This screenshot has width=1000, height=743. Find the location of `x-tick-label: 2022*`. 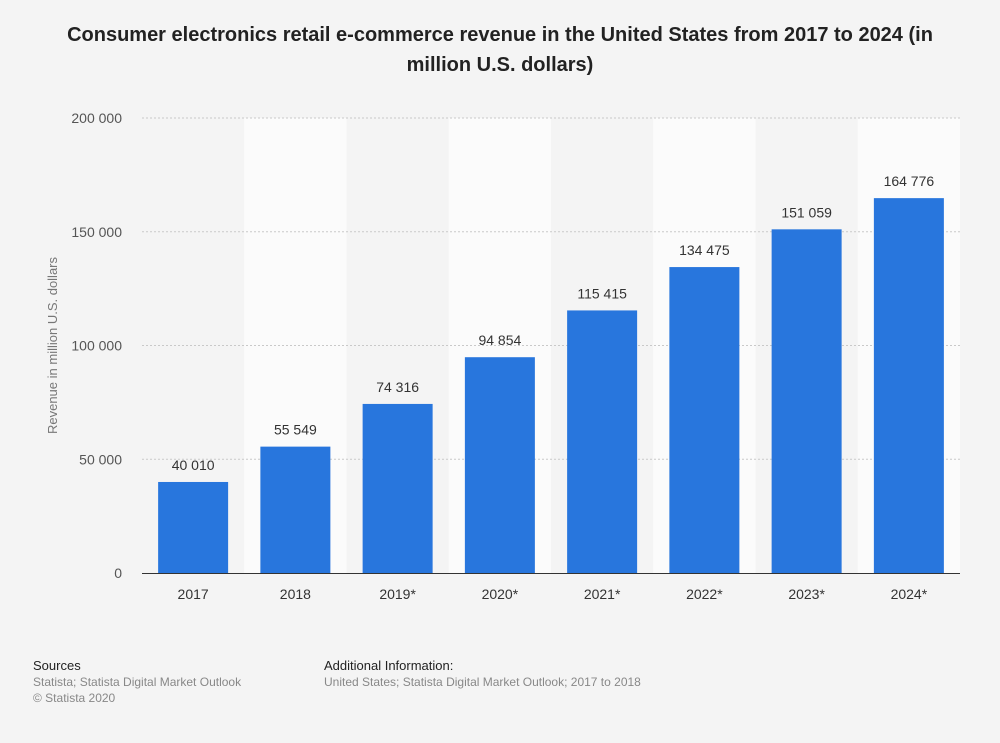

x-tick-label: 2022* is located at coordinates (704, 594).